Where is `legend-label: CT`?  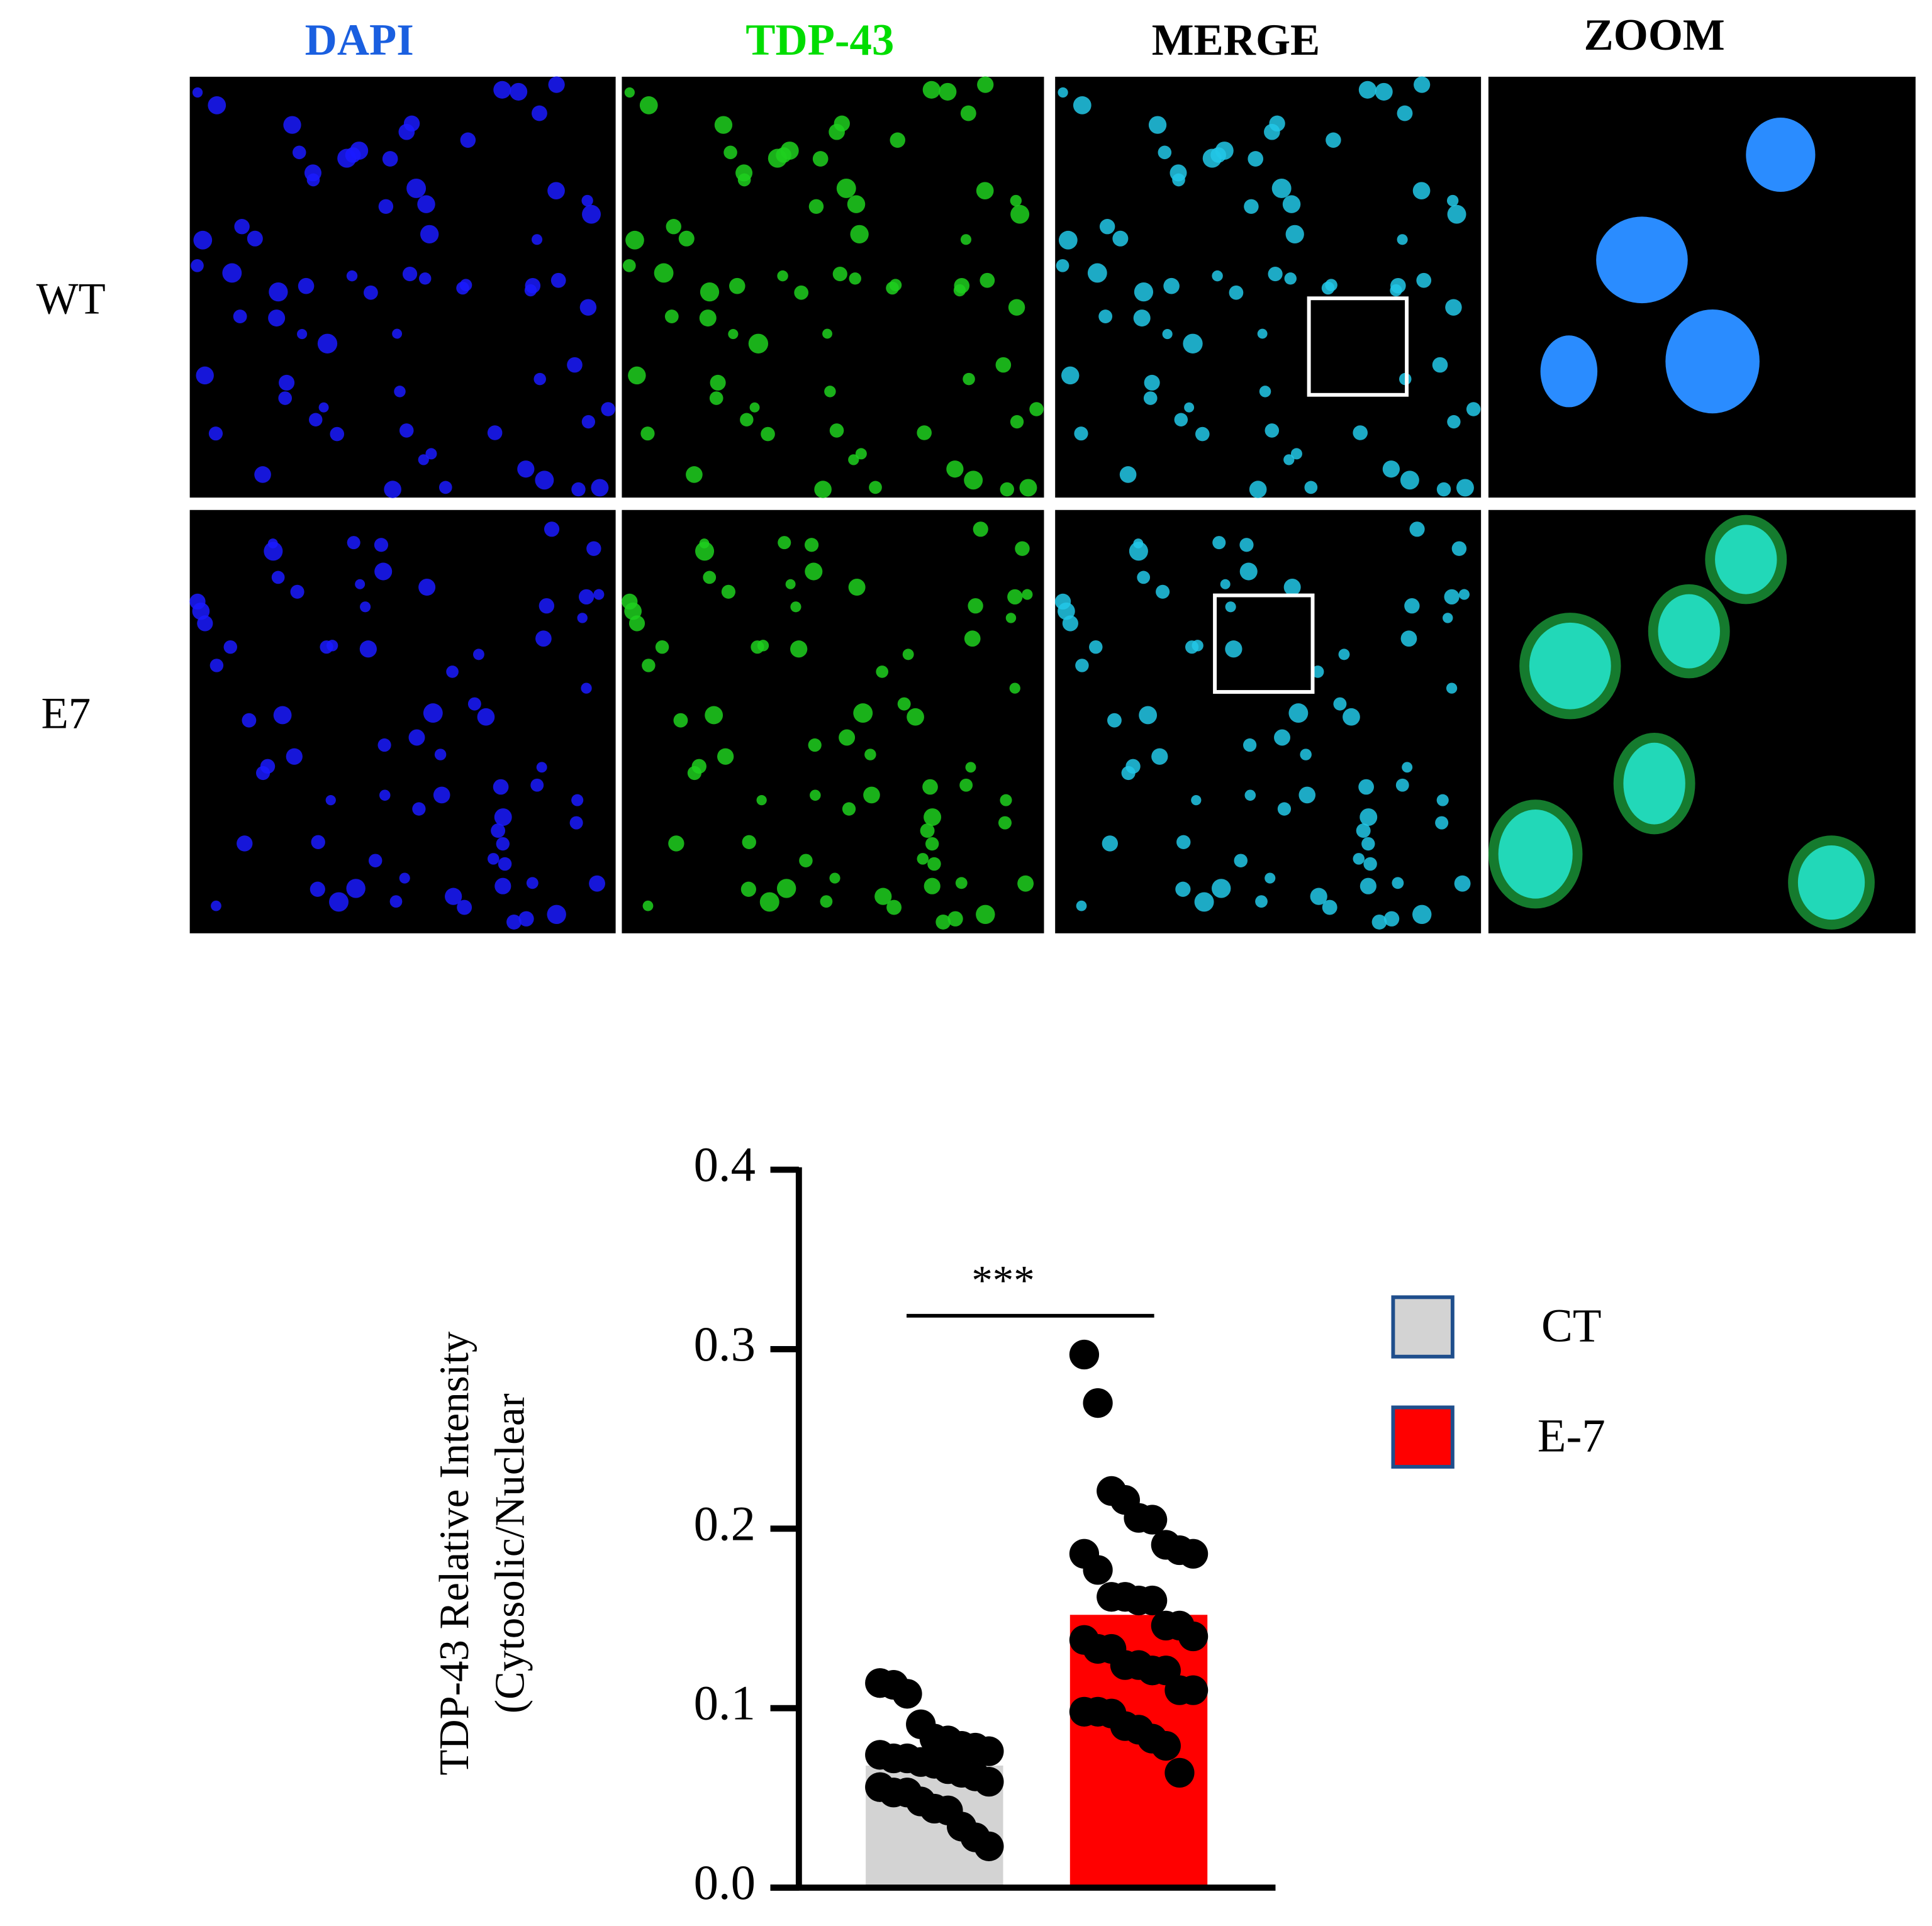
legend-label: CT is located at coordinates (1572, 1326).